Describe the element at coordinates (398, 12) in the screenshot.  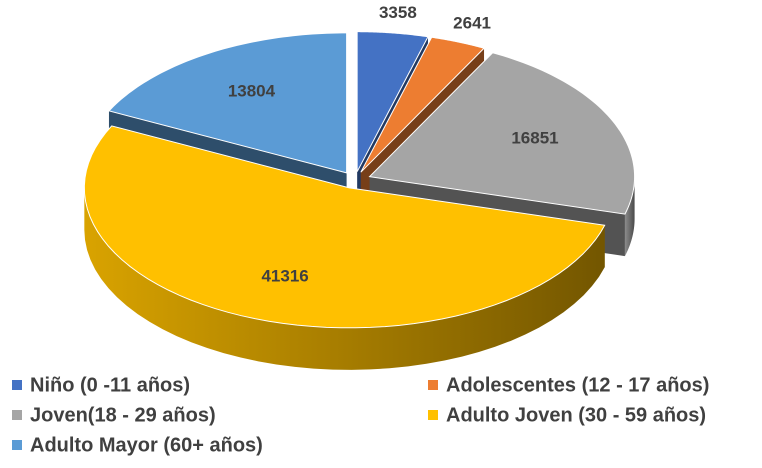
I see `data-label: 3358` at that location.